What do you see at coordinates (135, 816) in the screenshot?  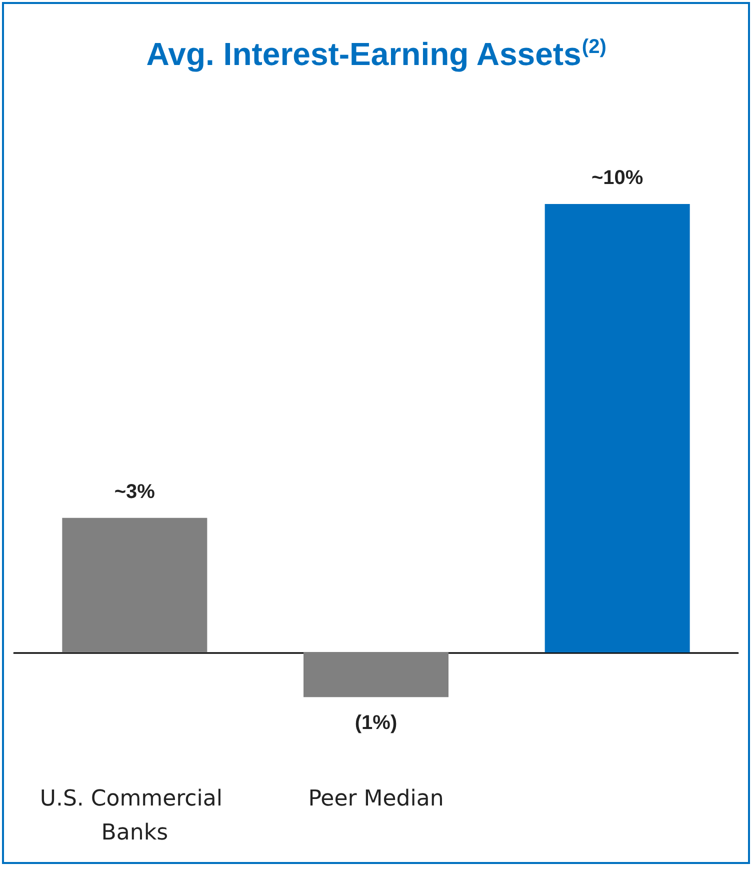 I see `x-tick-label: U.S. Commercial Banks` at bounding box center [135, 816].